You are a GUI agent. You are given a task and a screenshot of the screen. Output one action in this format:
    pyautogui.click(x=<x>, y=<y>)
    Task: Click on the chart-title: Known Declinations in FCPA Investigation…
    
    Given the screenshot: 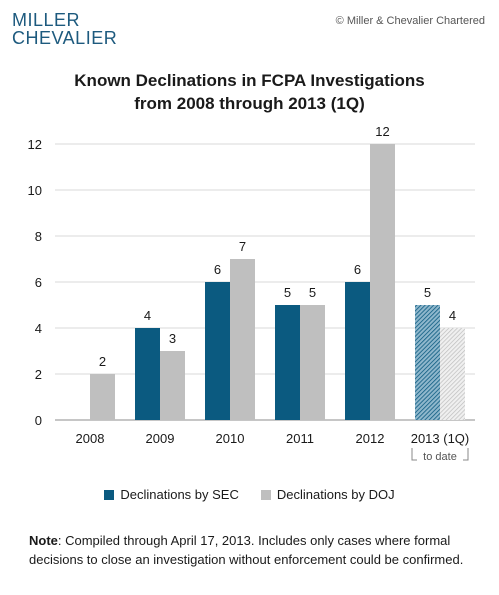 What is the action you would take?
    pyautogui.click(x=249, y=80)
    